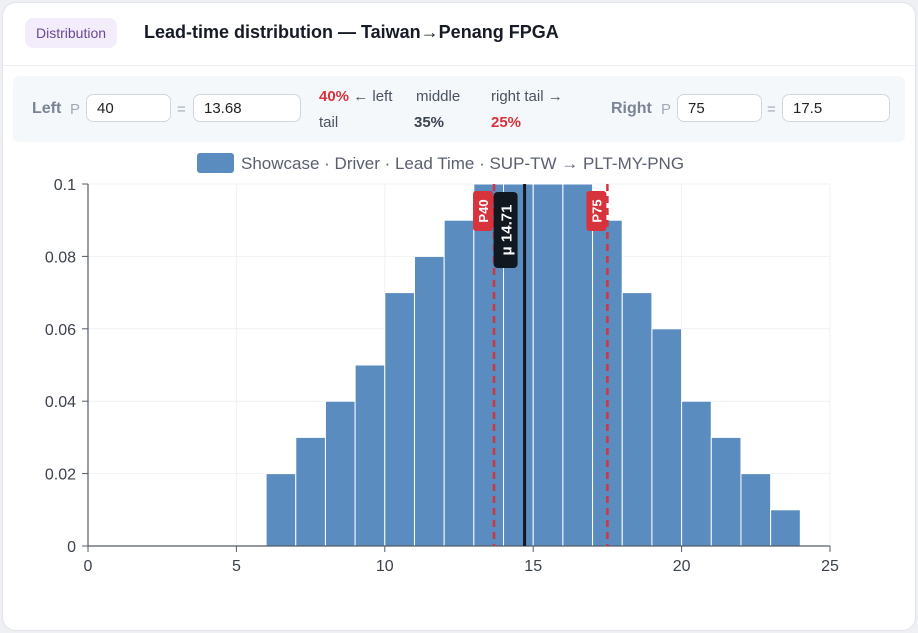  What do you see at coordinates (75, 109) in the screenshot?
I see `left-p-prefix: P` at bounding box center [75, 109].